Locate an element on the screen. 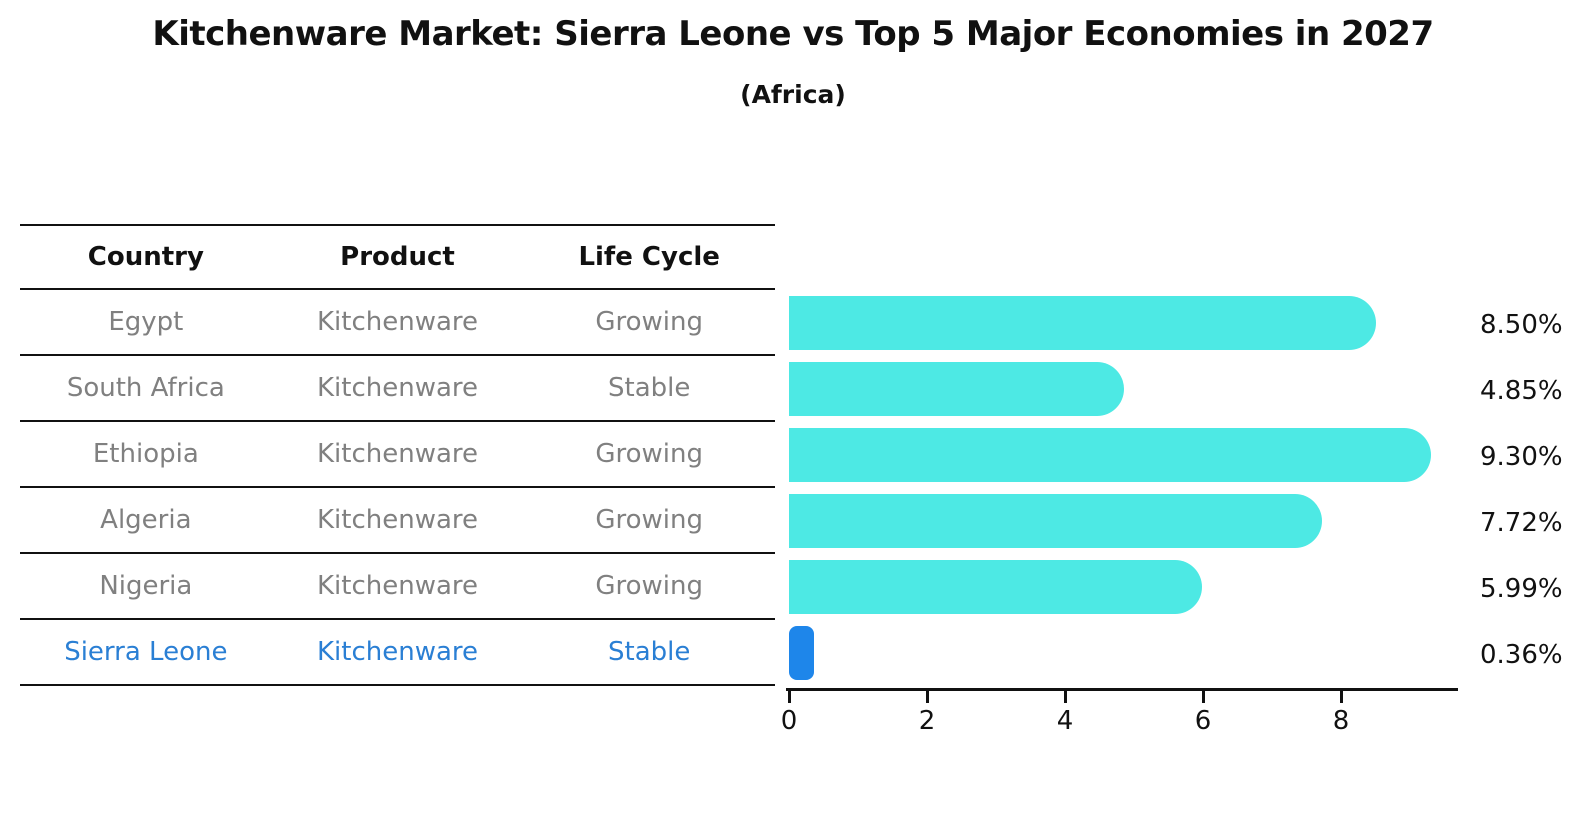 This screenshot has width=1586, height=823. table-cell-country: South Africa is located at coordinates (145, 388).